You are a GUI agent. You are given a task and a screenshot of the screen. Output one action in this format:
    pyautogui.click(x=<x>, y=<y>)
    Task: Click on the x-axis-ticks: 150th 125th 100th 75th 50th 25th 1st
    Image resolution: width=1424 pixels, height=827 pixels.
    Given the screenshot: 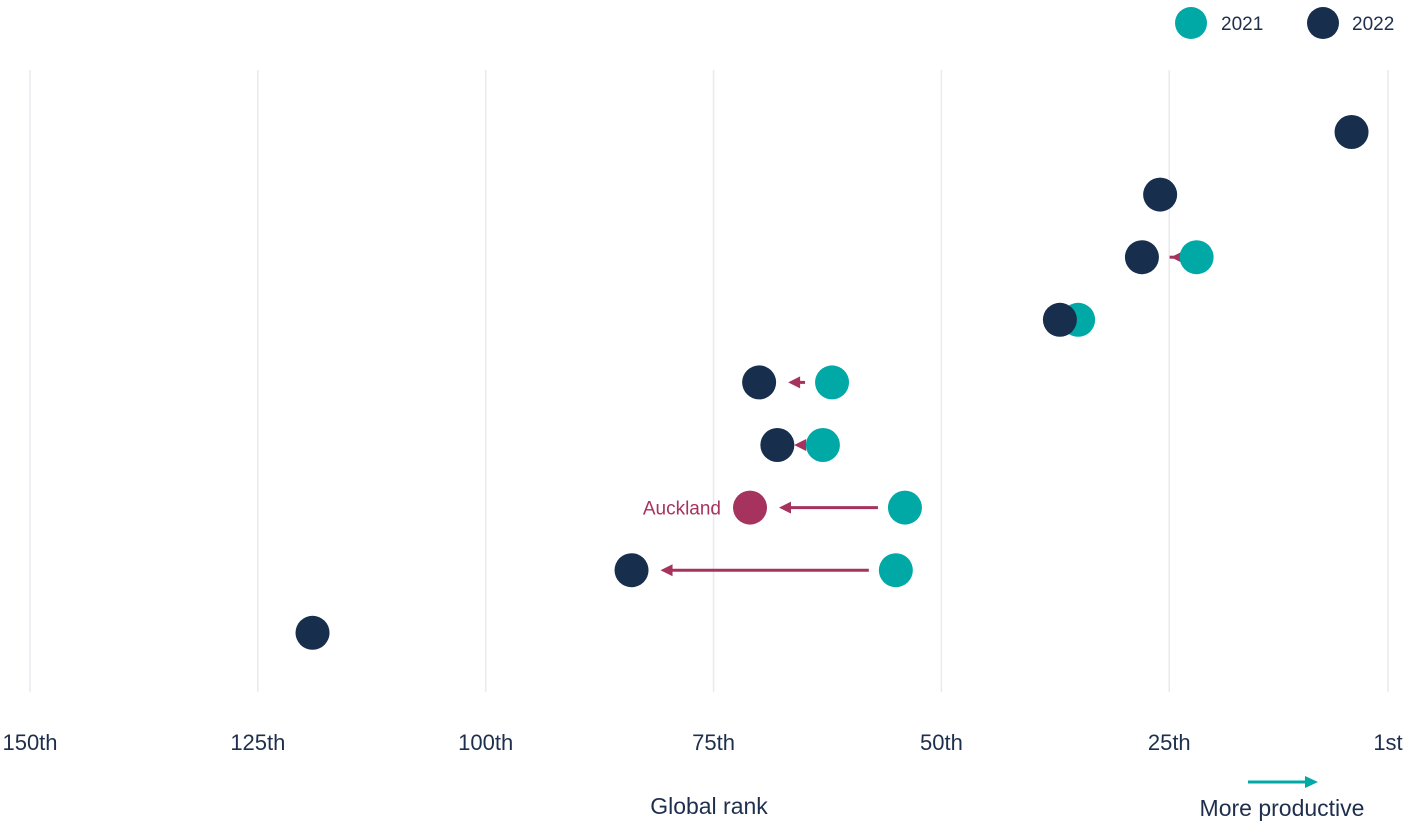 What is the action you would take?
    pyautogui.click(x=702, y=742)
    